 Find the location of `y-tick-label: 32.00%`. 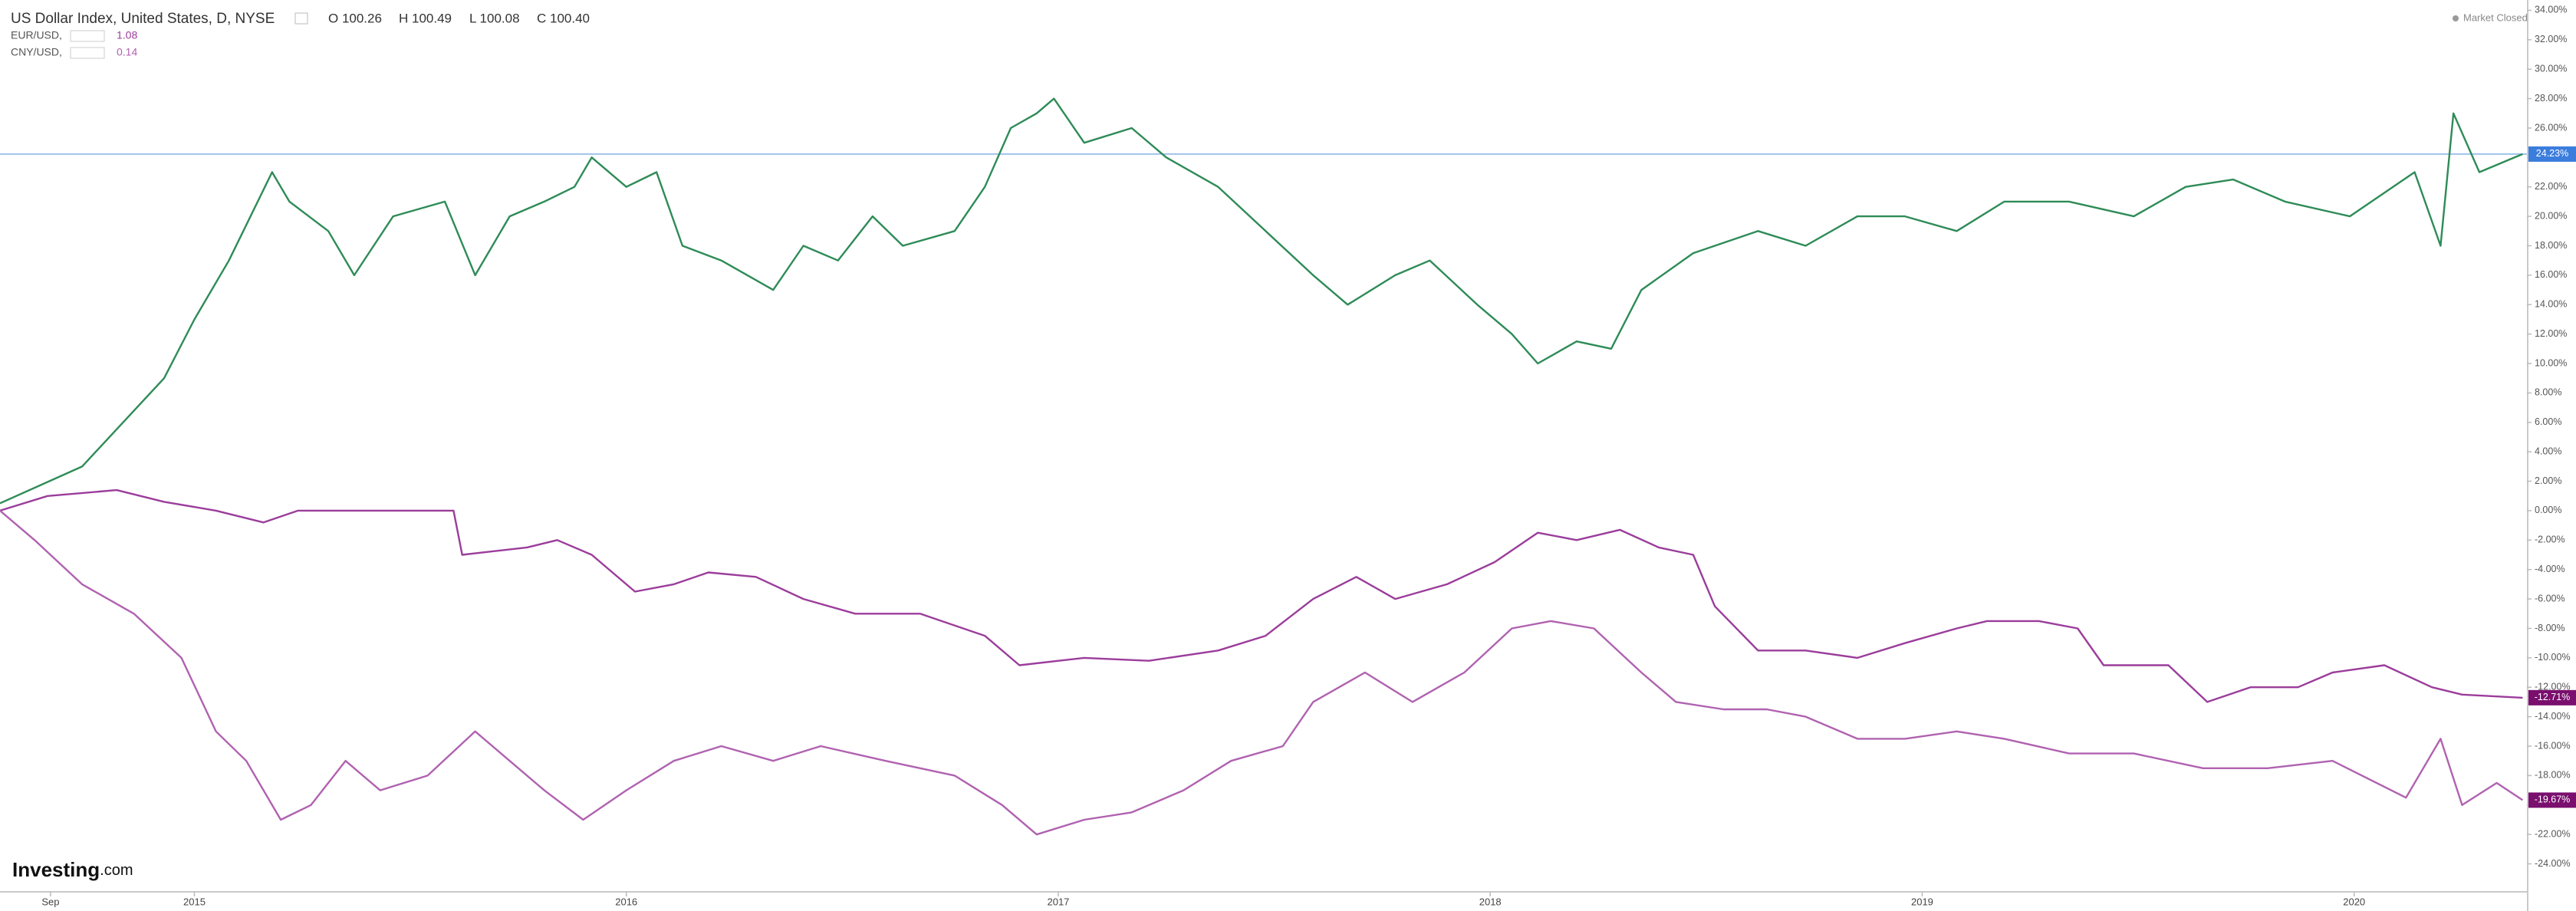

y-tick-label: 32.00% is located at coordinates (2551, 39).